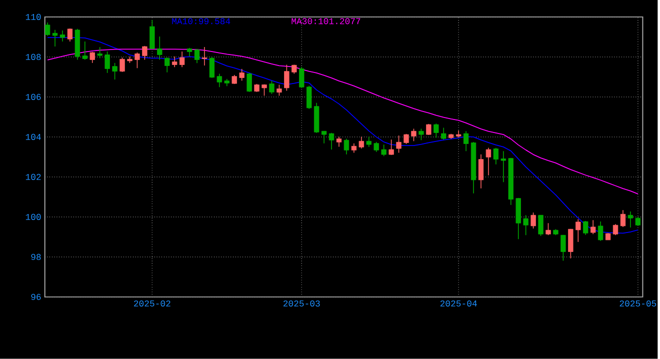  What do you see at coordinates (36, 257) in the screenshot?
I see `y-tick-label: 98` at bounding box center [36, 257].